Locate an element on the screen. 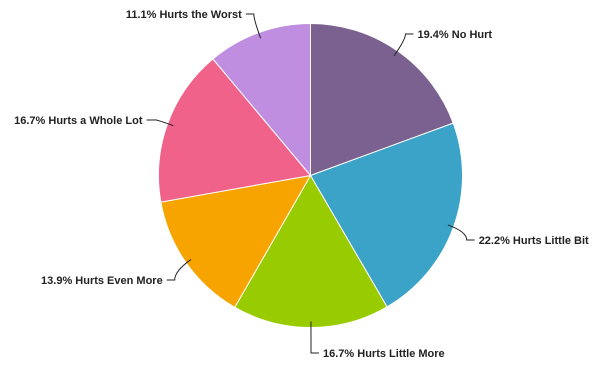 Image resolution: width=595 pixels, height=365 pixels. slice-label: 16.7% Hurts a Whole Lot is located at coordinates (78, 121).